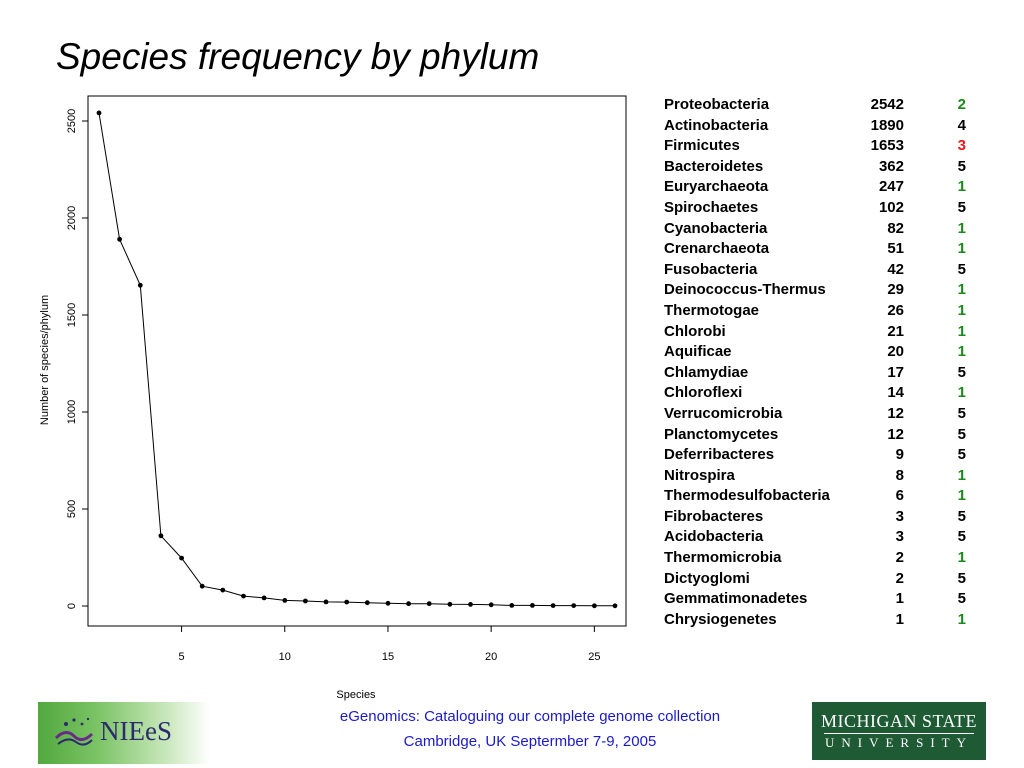 The height and width of the screenshot is (768, 1024). Describe the element at coordinates (899, 742) in the screenshot. I see `msu-logo-line2: UNIVERSITY` at that location.